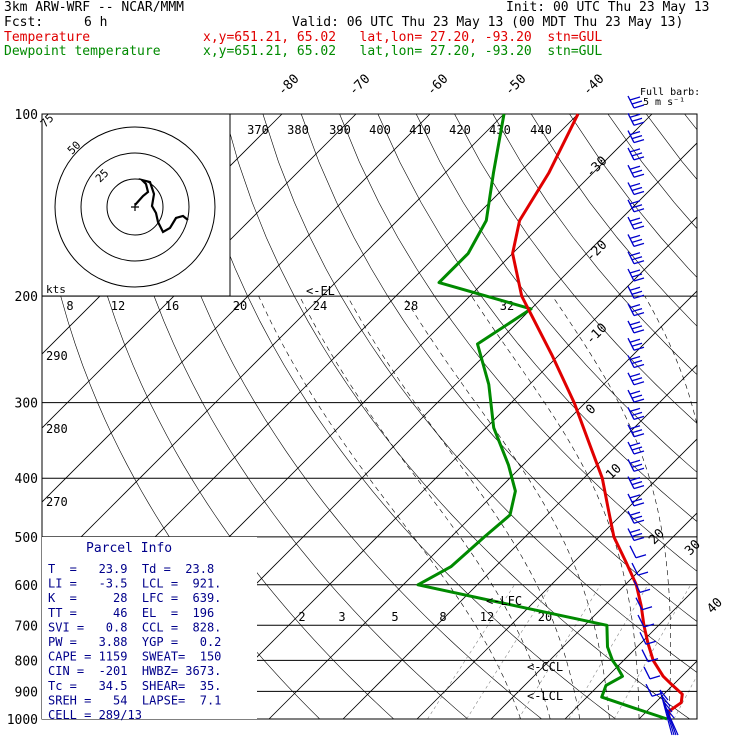 This screenshot has height=740, width=740. Describe the element at coordinates (129, 548) in the screenshot. I see `parcel-info-title: Parcel Info` at that location.